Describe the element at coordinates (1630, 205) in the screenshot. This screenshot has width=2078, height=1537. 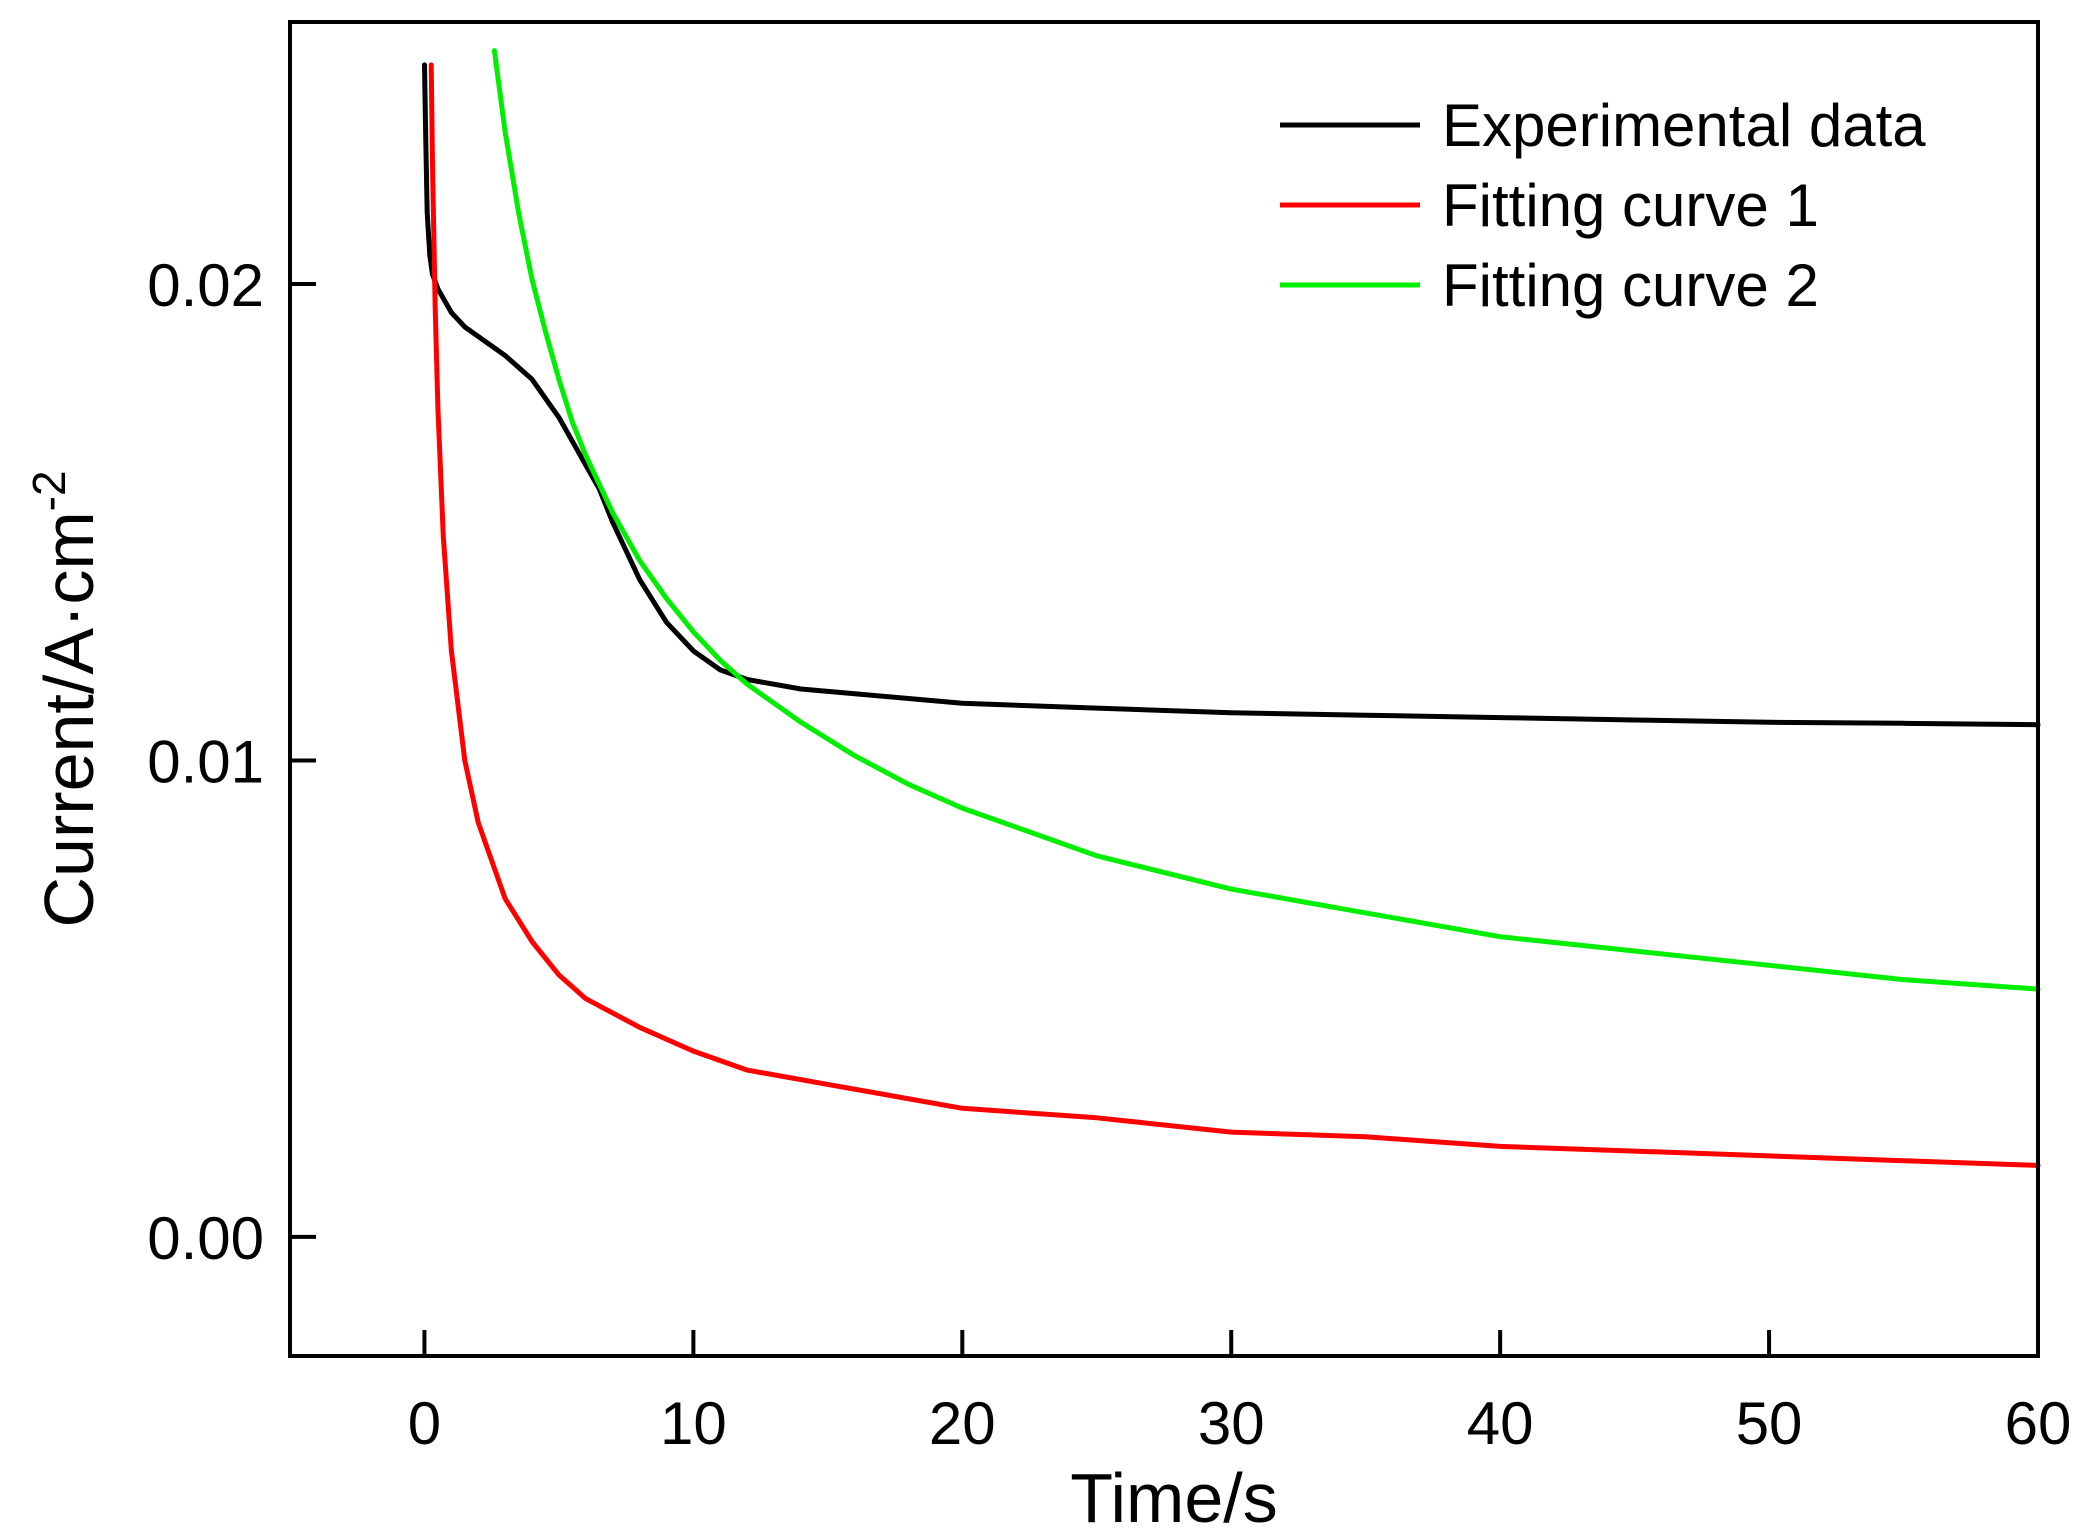
I see `legend-label-2: Fitting curve 1` at that location.